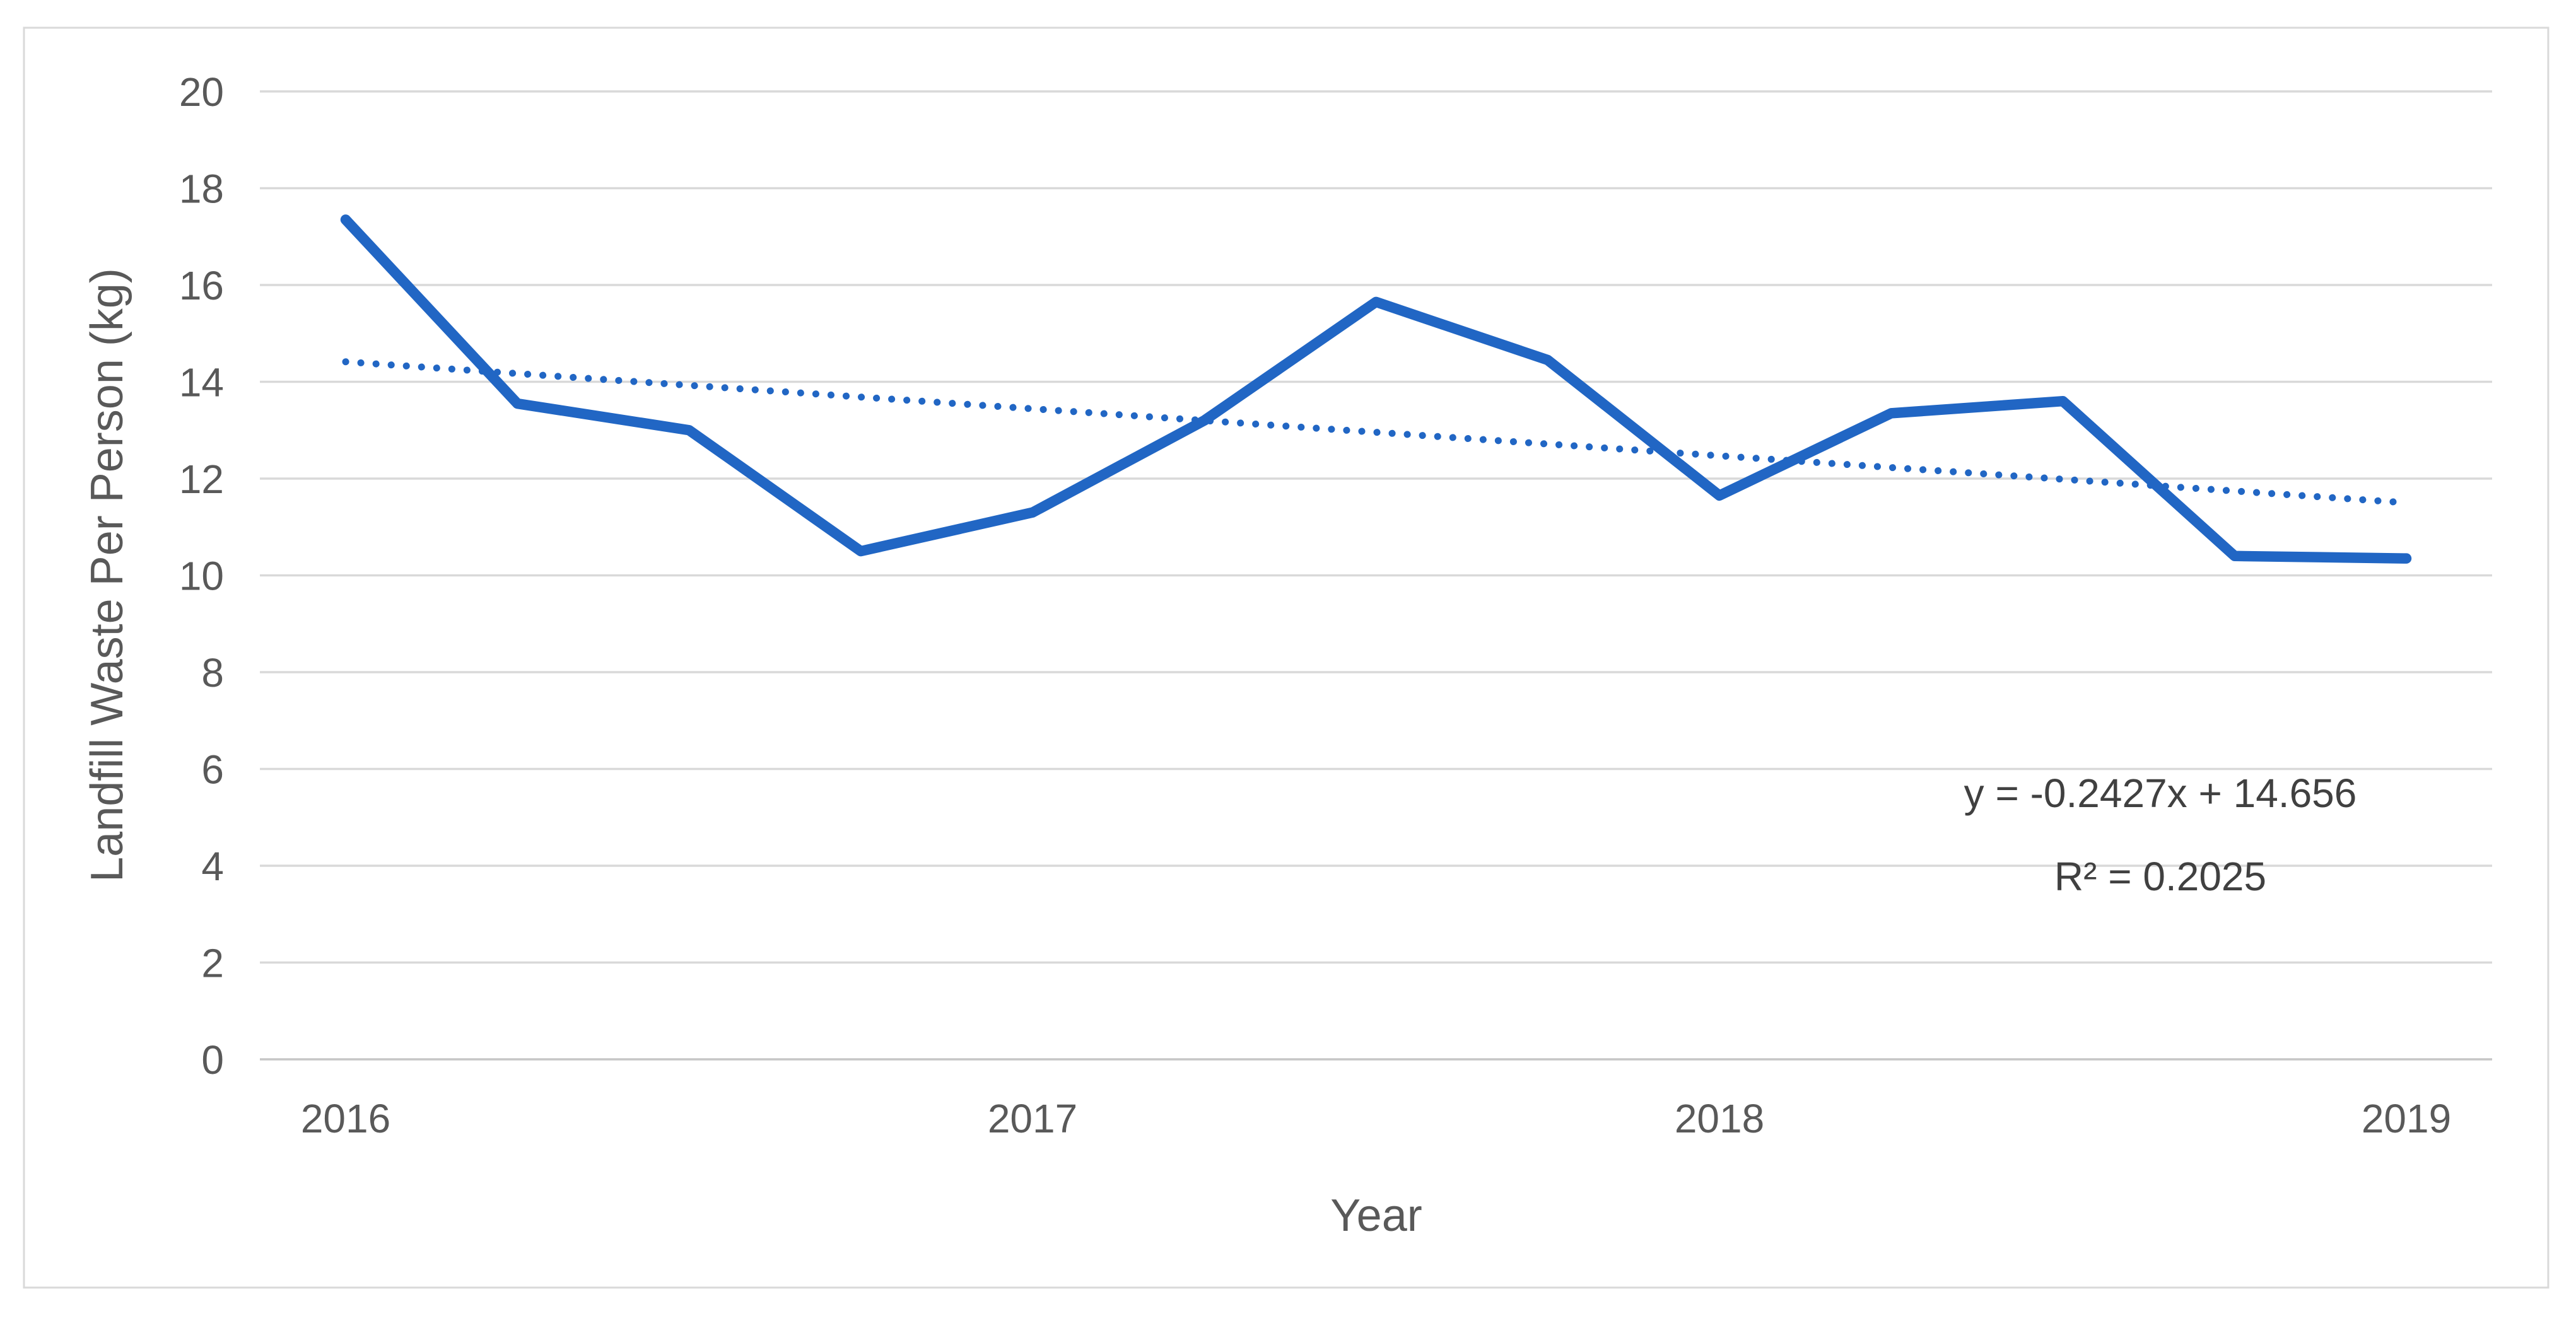 This screenshot has height=1321, width=2576. What do you see at coordinates (201, 479) in the screenshot?
I see `y-tick-label: 12` at bounding box center [201, 479].